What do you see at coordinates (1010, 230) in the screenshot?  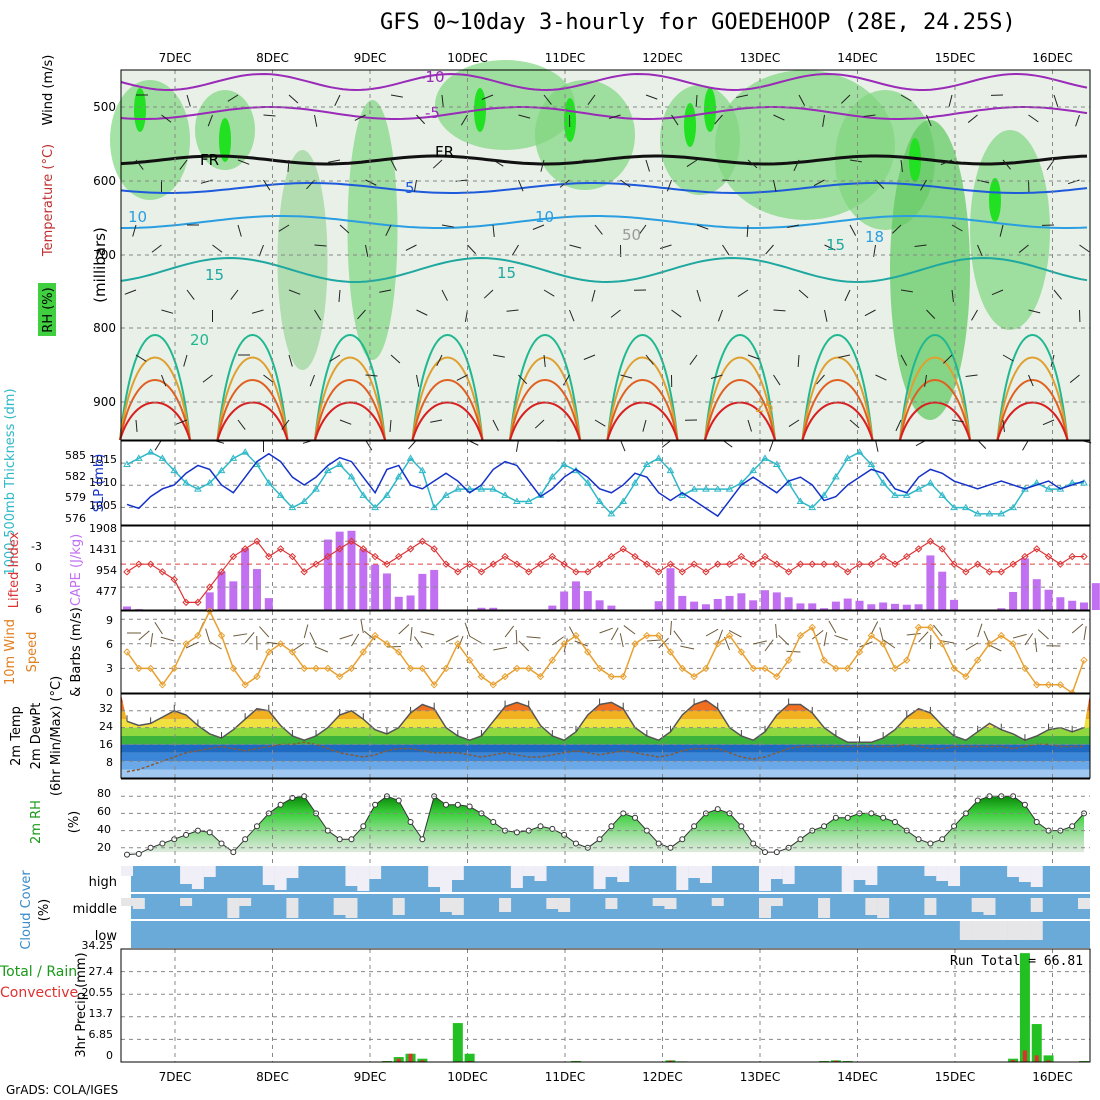 I see `rh-area` at bounding box center [1010, 230].